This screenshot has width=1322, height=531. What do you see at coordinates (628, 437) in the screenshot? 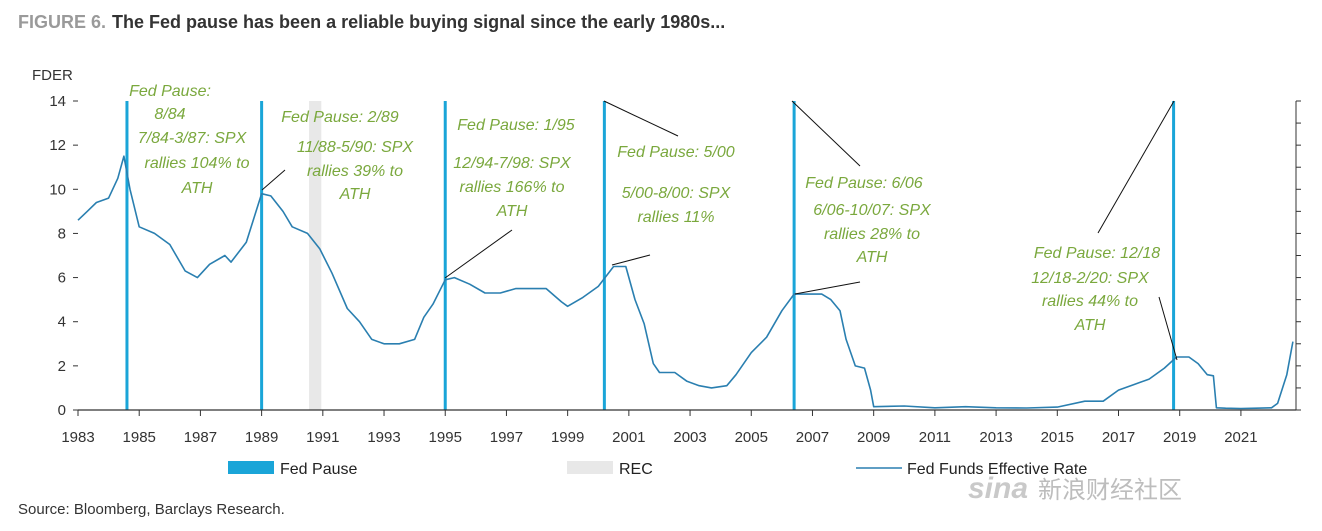
I see `x-tick-label: 2001` at bounding box center [628, 437].